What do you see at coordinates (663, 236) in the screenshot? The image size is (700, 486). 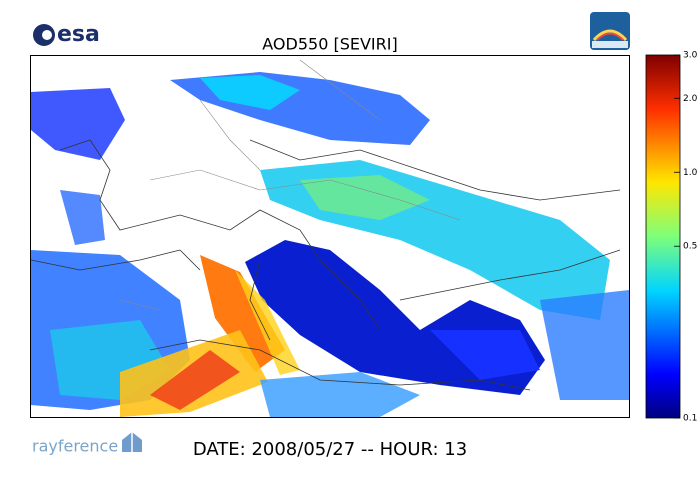 I see `colorbar` at bounding box center [663, 236].